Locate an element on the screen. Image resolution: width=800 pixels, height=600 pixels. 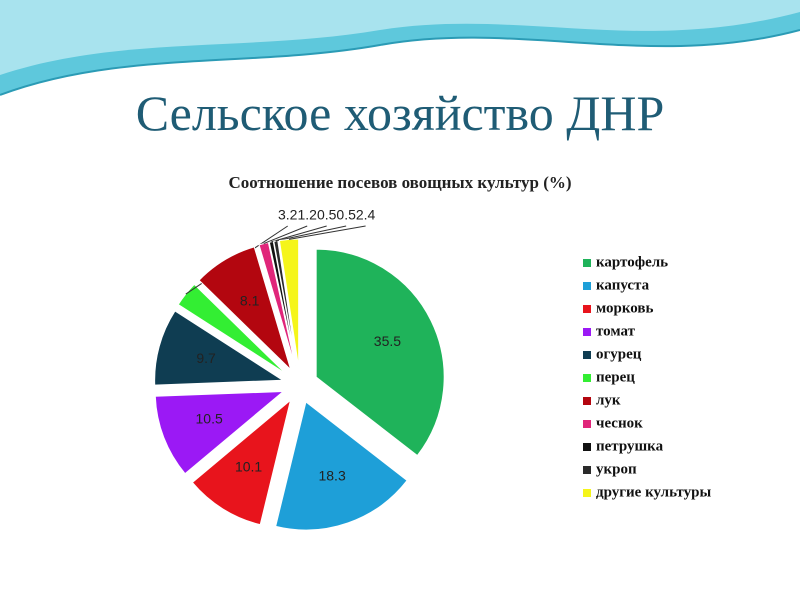
data-label: 1.2 is located at coordinates (307, 215).